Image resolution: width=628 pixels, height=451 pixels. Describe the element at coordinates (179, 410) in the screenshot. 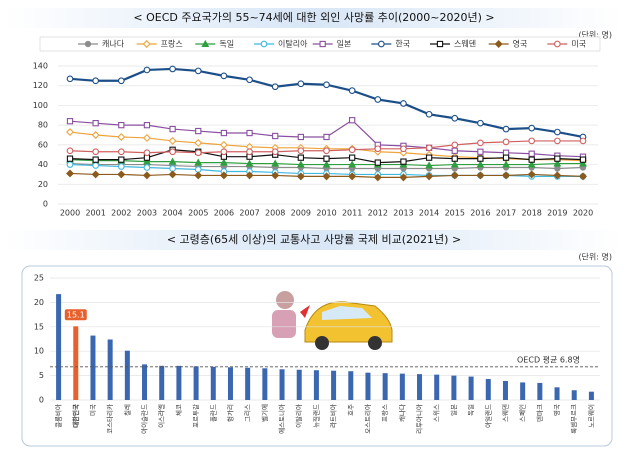

I see `x-tick-label: 체코` at that location.